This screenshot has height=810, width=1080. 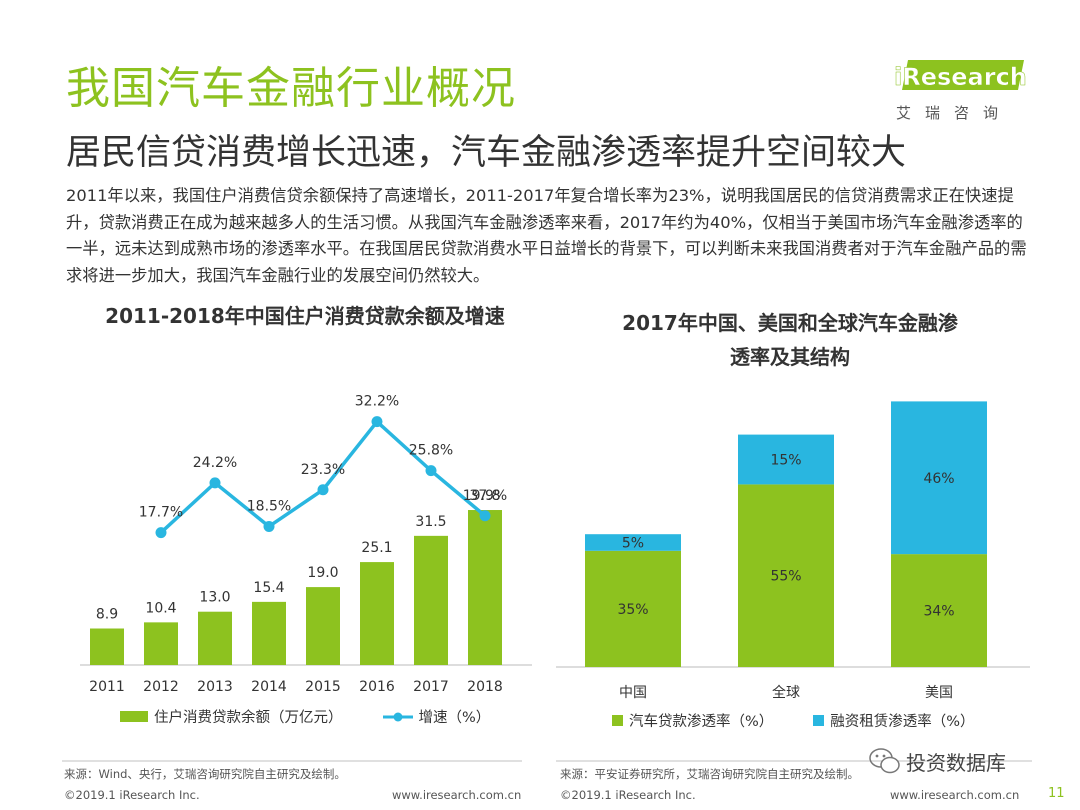 I want to click on chart2-segment-label: 5%, so click(x=633, y=544).